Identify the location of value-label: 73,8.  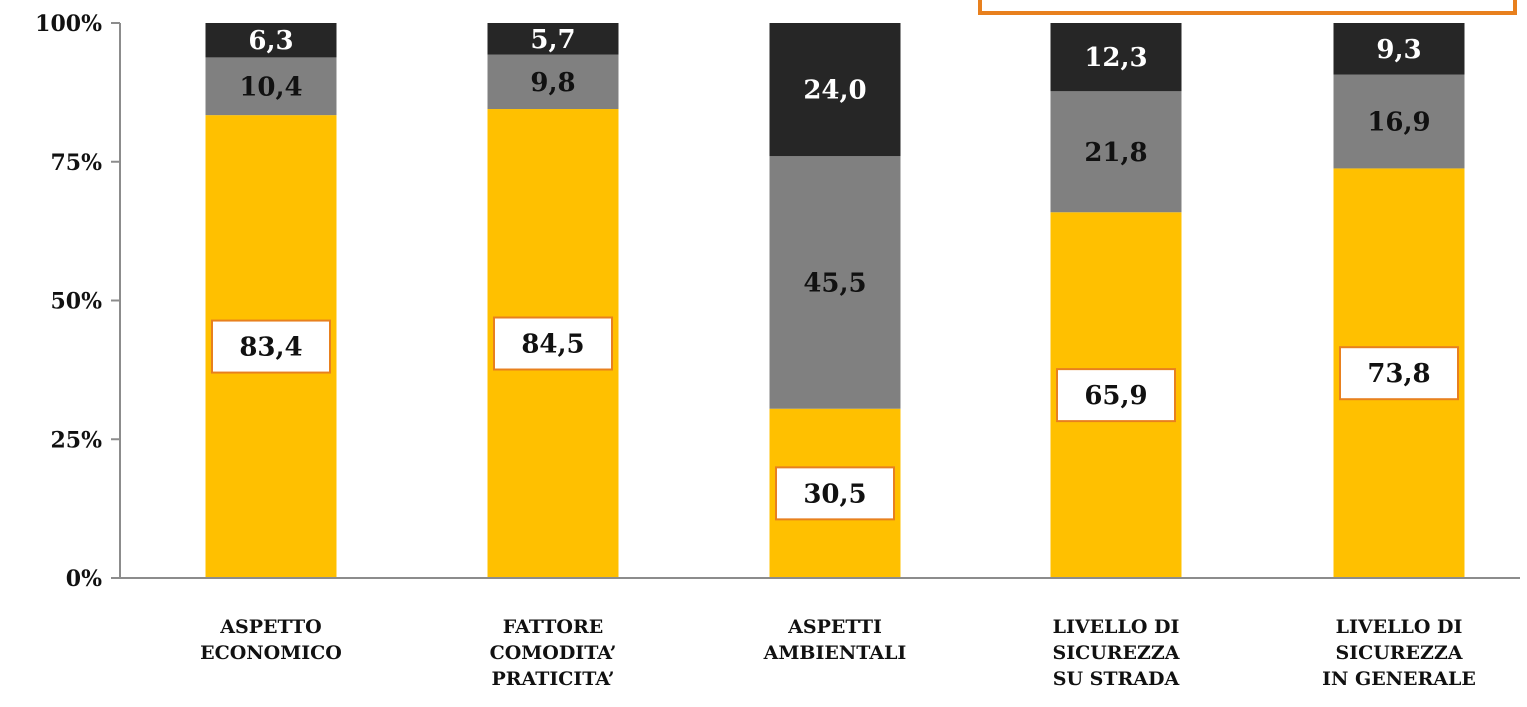
(1398, 374).